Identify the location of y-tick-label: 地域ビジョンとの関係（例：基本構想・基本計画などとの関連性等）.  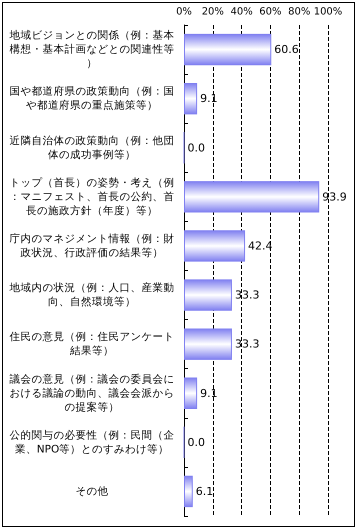
(91, 49).